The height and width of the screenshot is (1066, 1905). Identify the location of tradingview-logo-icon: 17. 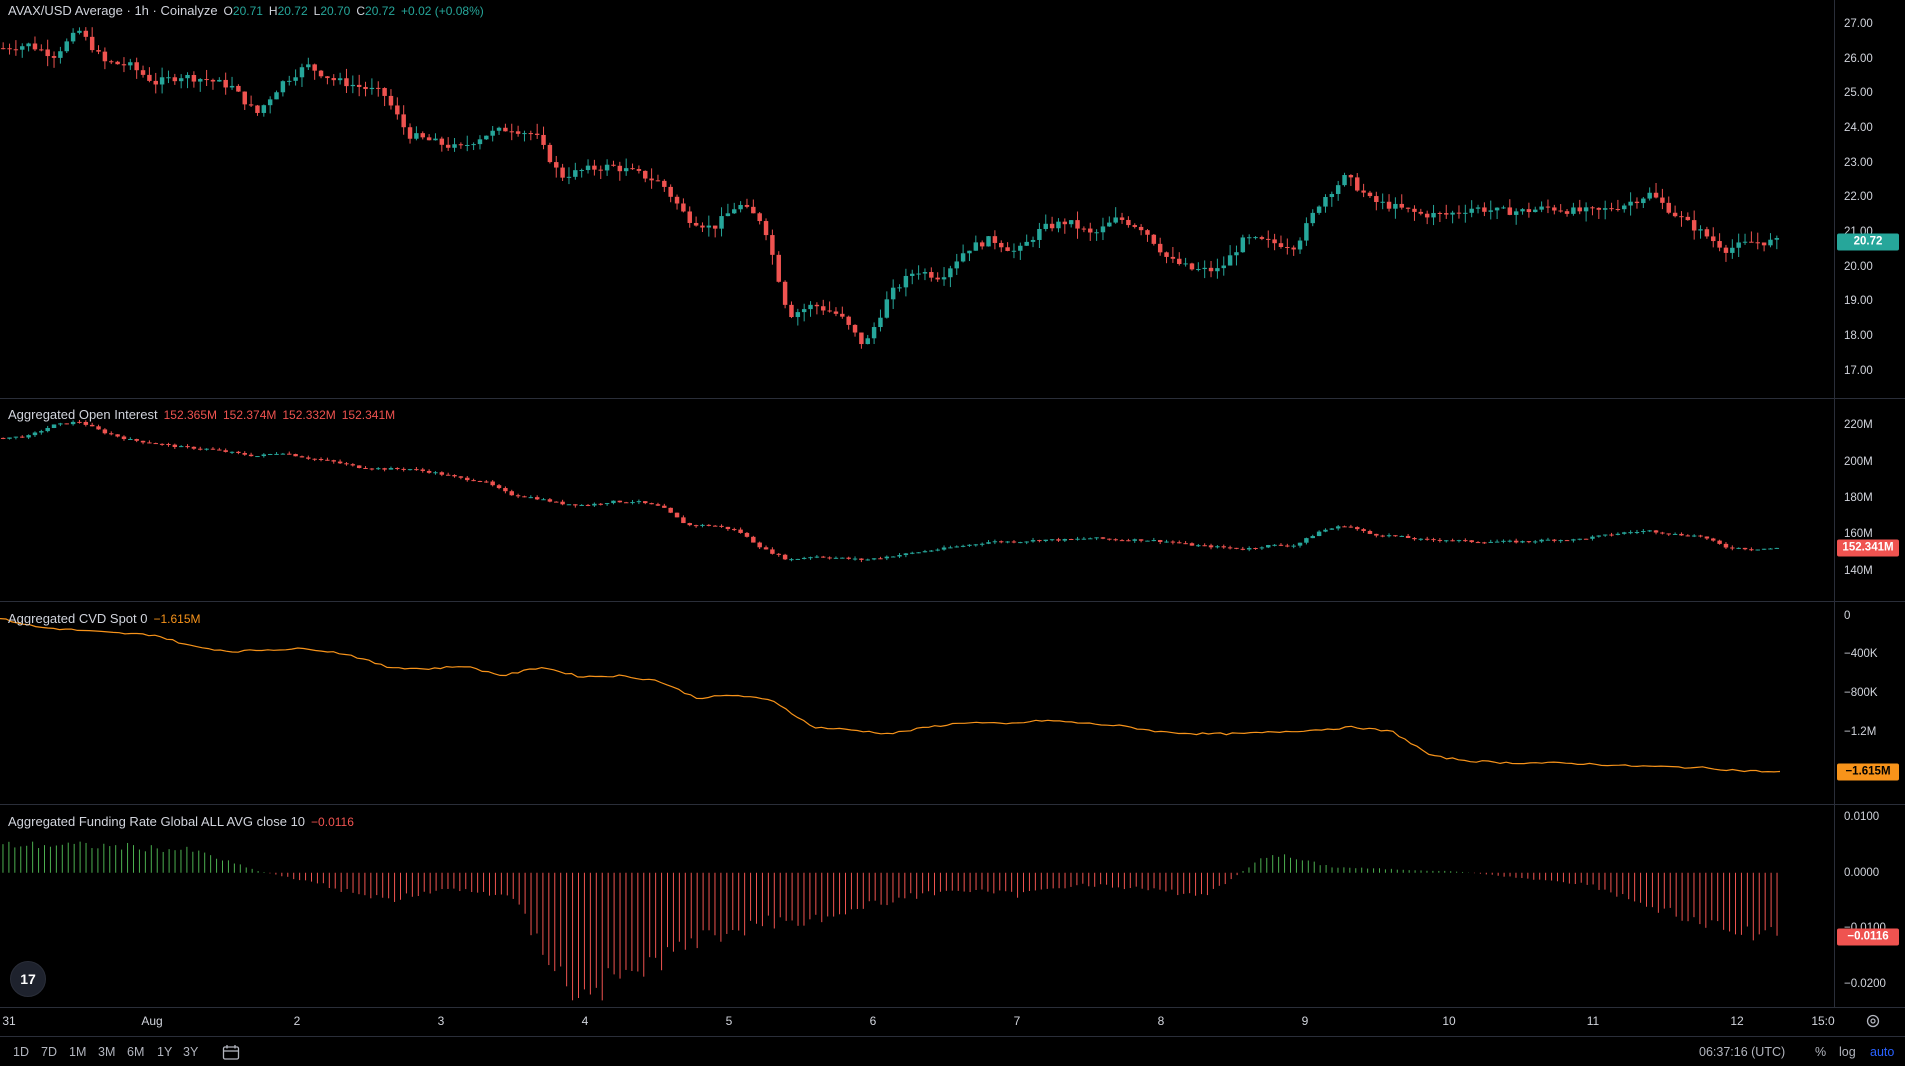
(28, 979).